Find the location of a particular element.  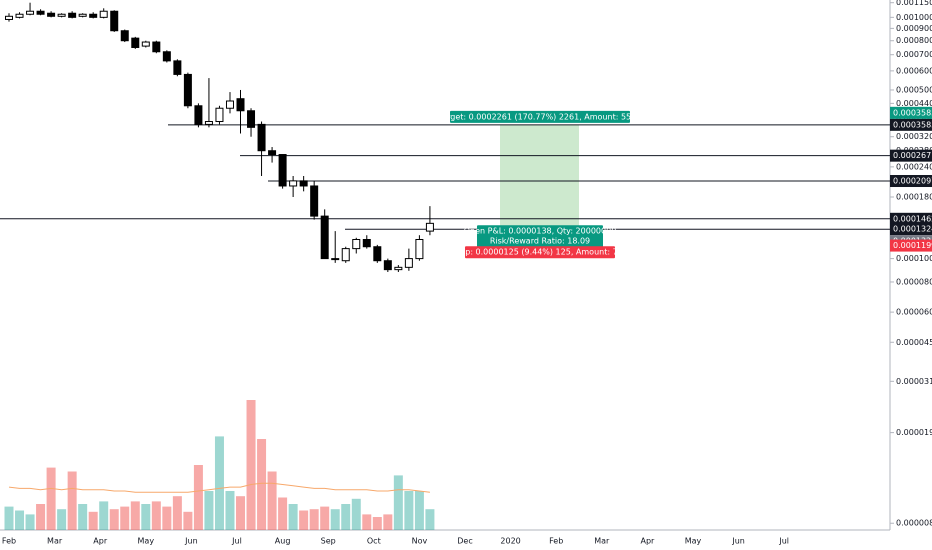

x-tick-label: 2020 is located at coordinates (510, 541).